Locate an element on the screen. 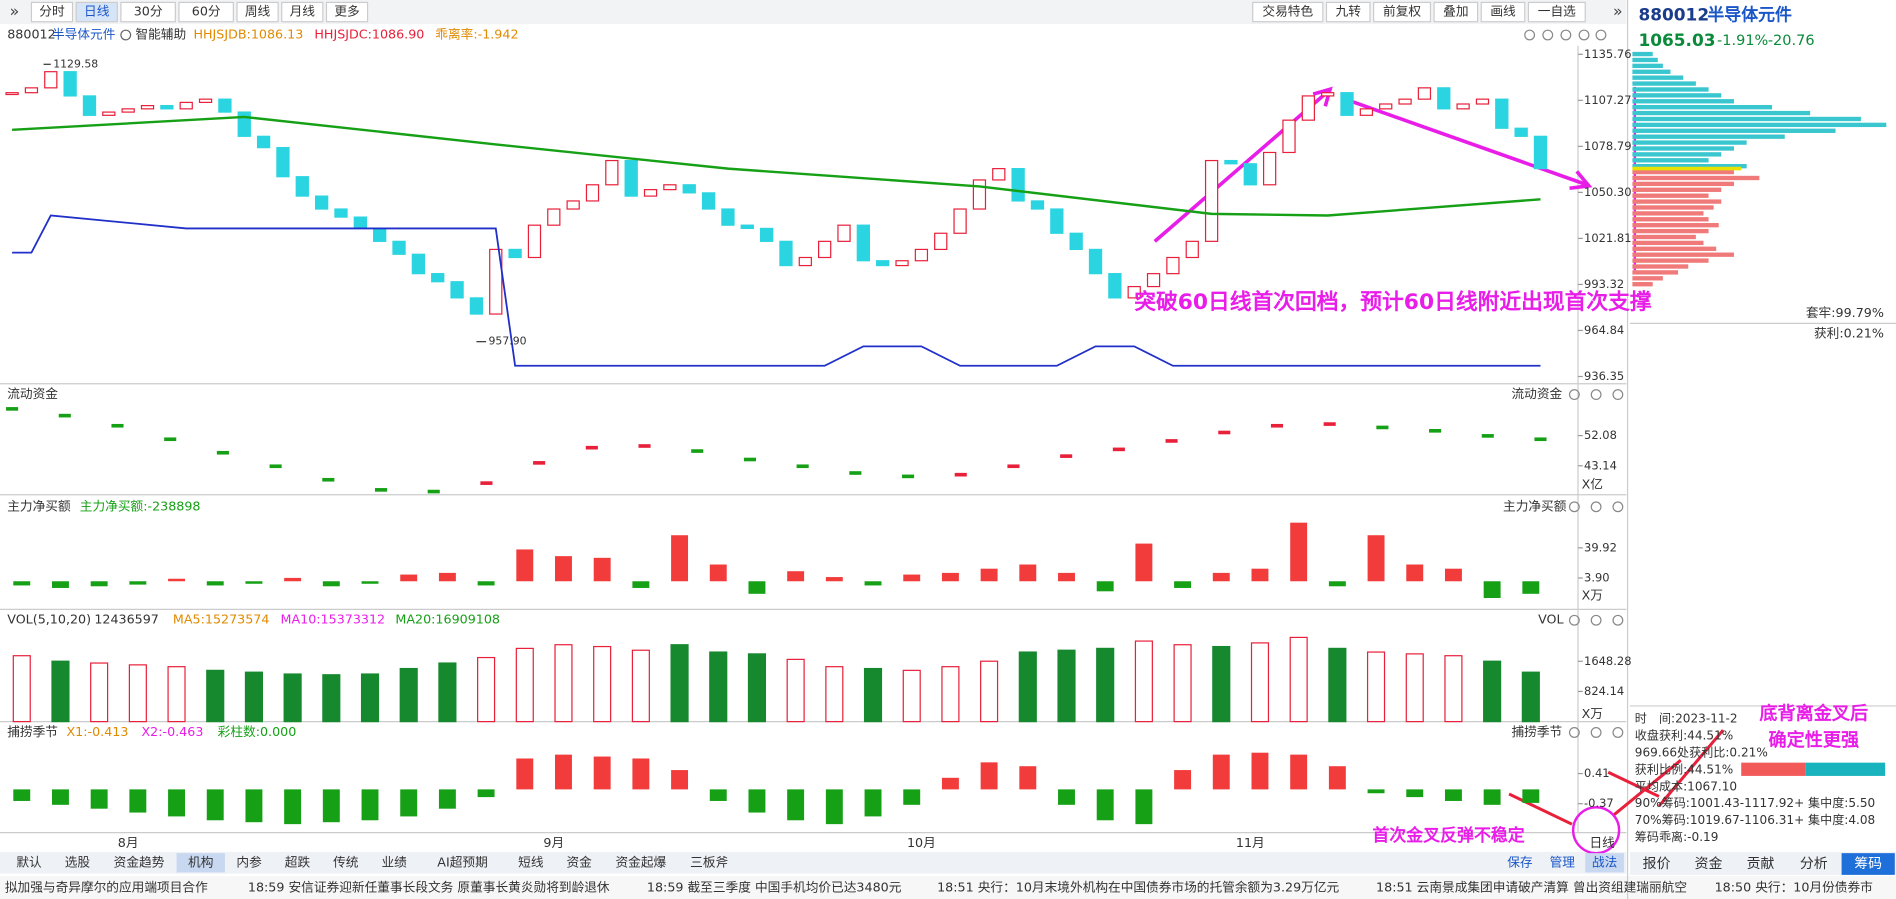 The height and width of the screenshot is (899, 1896). toolbar-label: 更多 is located at coordinates (346, 11).